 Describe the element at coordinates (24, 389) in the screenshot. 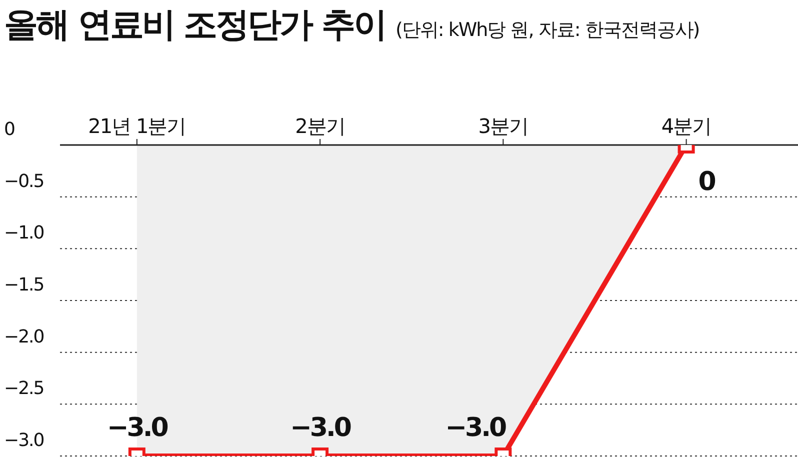

I see `y-tick-label: −2.5` at that location.